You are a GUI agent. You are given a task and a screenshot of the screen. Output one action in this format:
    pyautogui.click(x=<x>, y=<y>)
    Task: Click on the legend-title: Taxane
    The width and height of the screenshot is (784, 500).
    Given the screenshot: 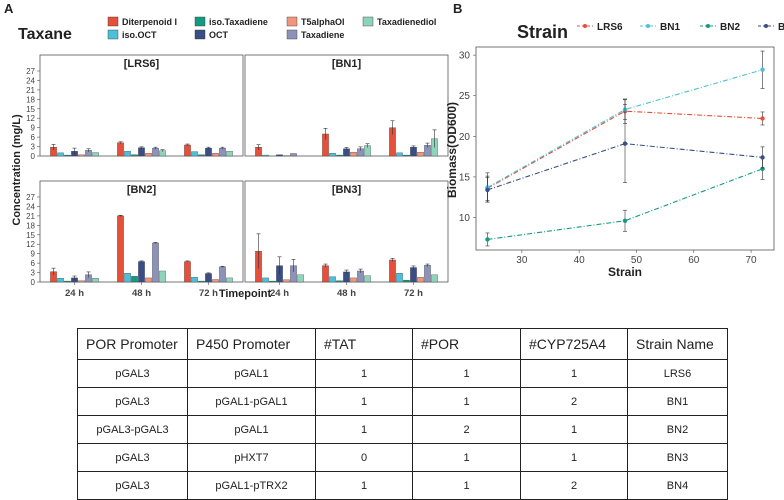 What is the action you would take?
    pyautogui.click(x=45, y=34)
    